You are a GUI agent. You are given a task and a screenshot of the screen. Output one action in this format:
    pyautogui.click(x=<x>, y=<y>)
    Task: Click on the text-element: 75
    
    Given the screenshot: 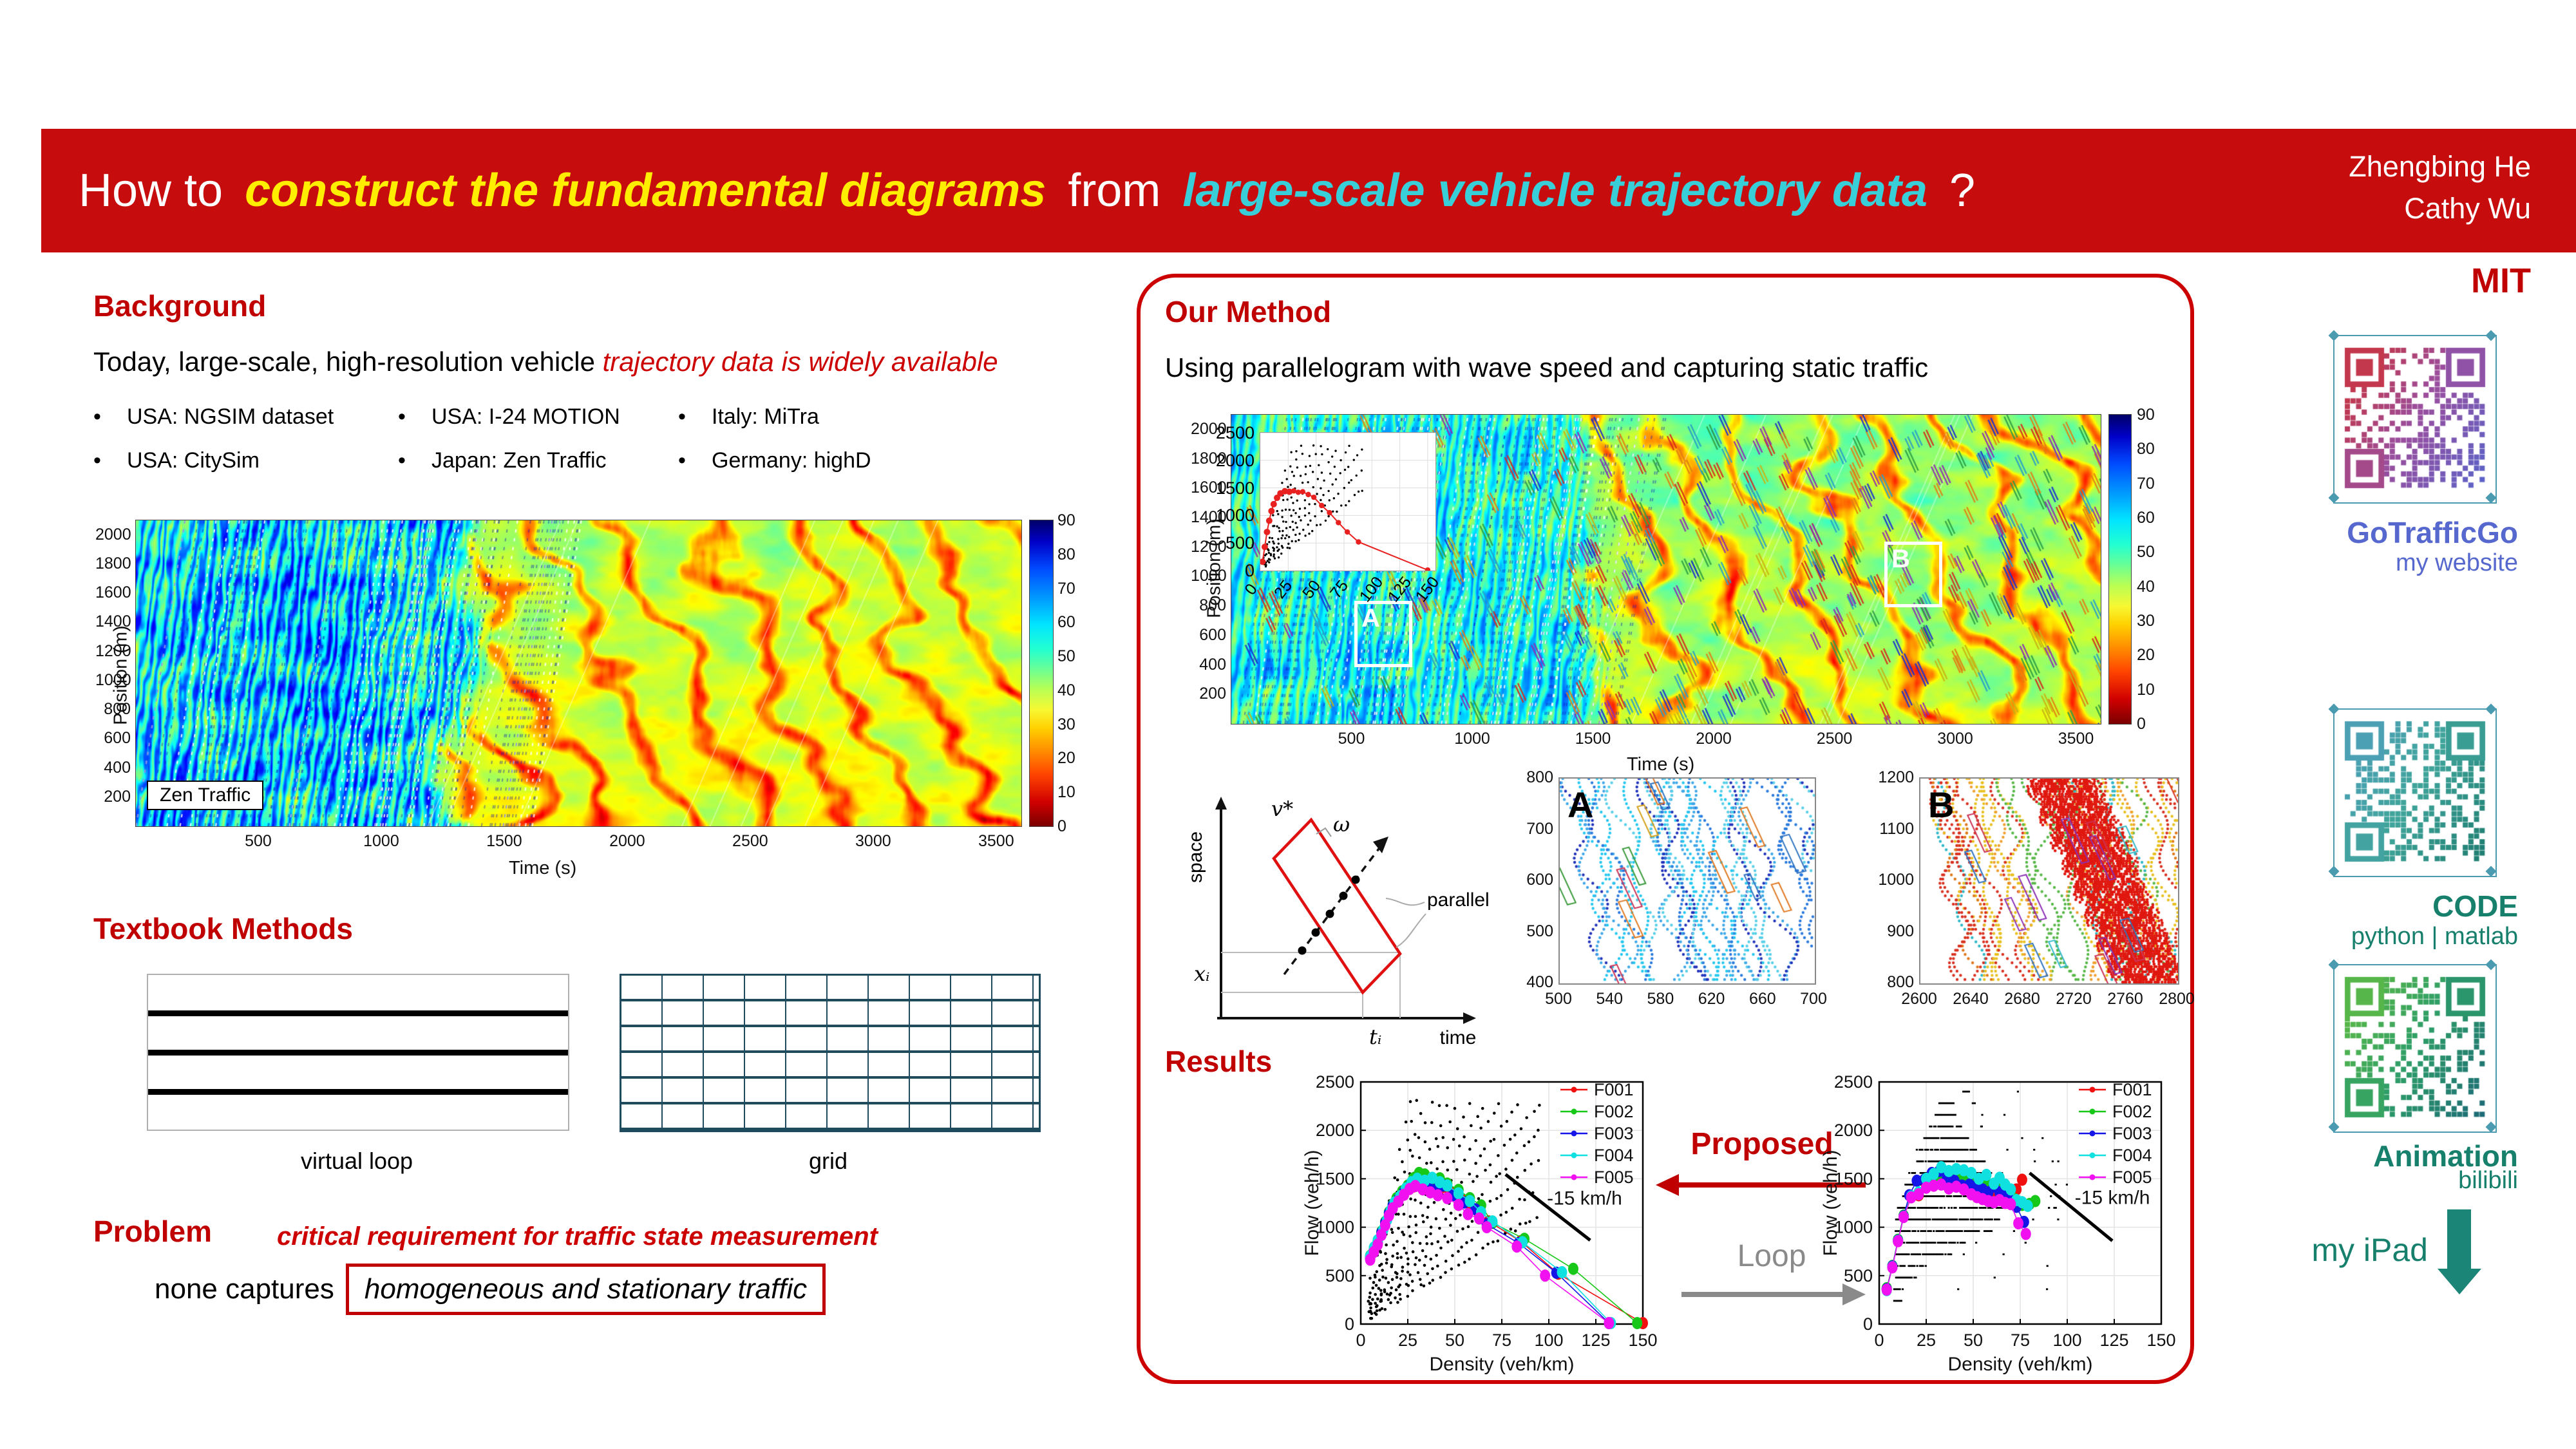 What is the action you would take?
    pyautogui.click(x=1502, y=1341)
    